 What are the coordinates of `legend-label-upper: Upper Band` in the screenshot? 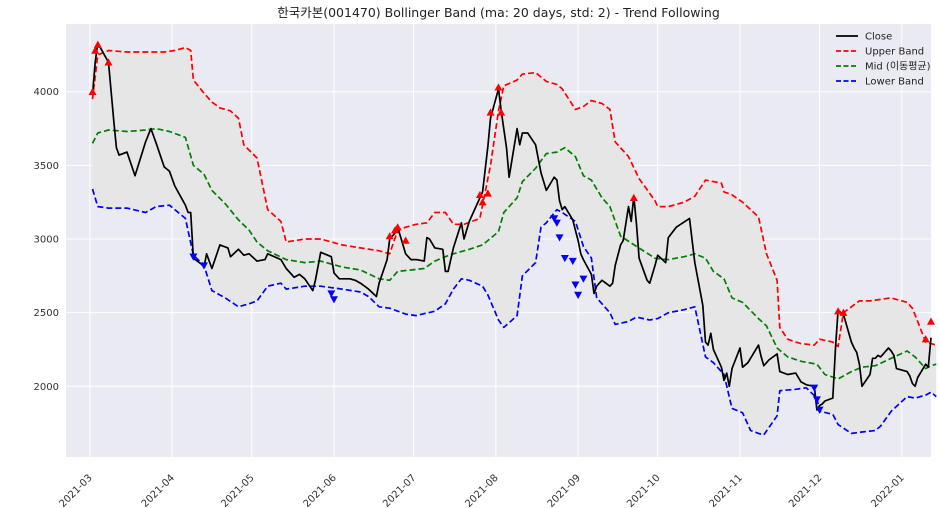 It's located at (894, 52).